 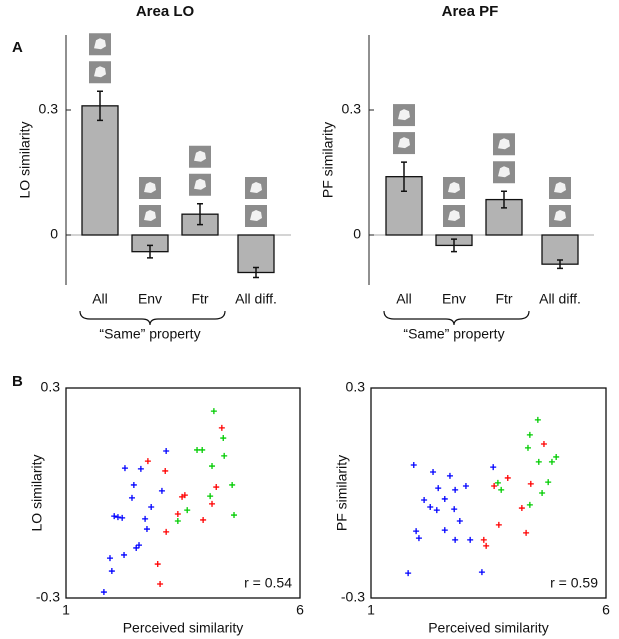 I want to click on chart-title: Area LO, so click(x=165, y=11).